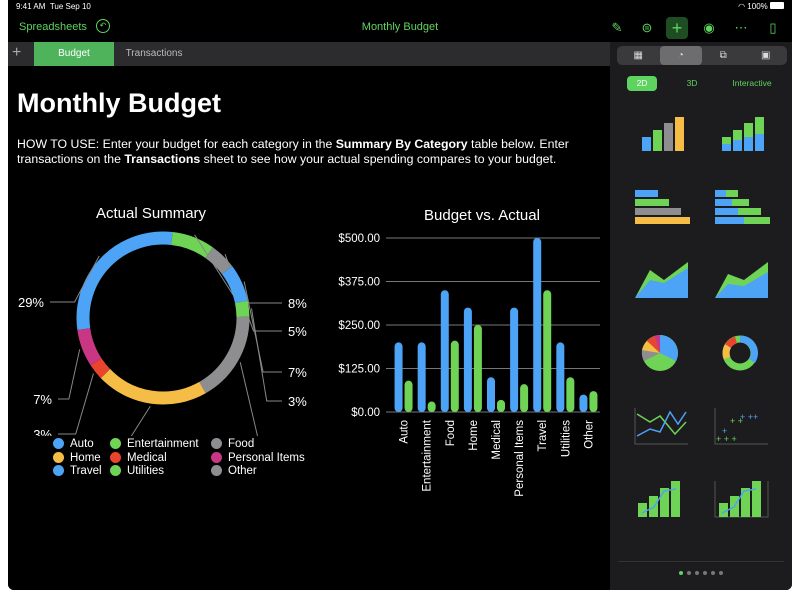 The height and width of the screenshot is (592, 800). What do you see at coordinates (297, 401) in the screenshot?
I see `slice-label: 3%` at bounding box center [297, 401].